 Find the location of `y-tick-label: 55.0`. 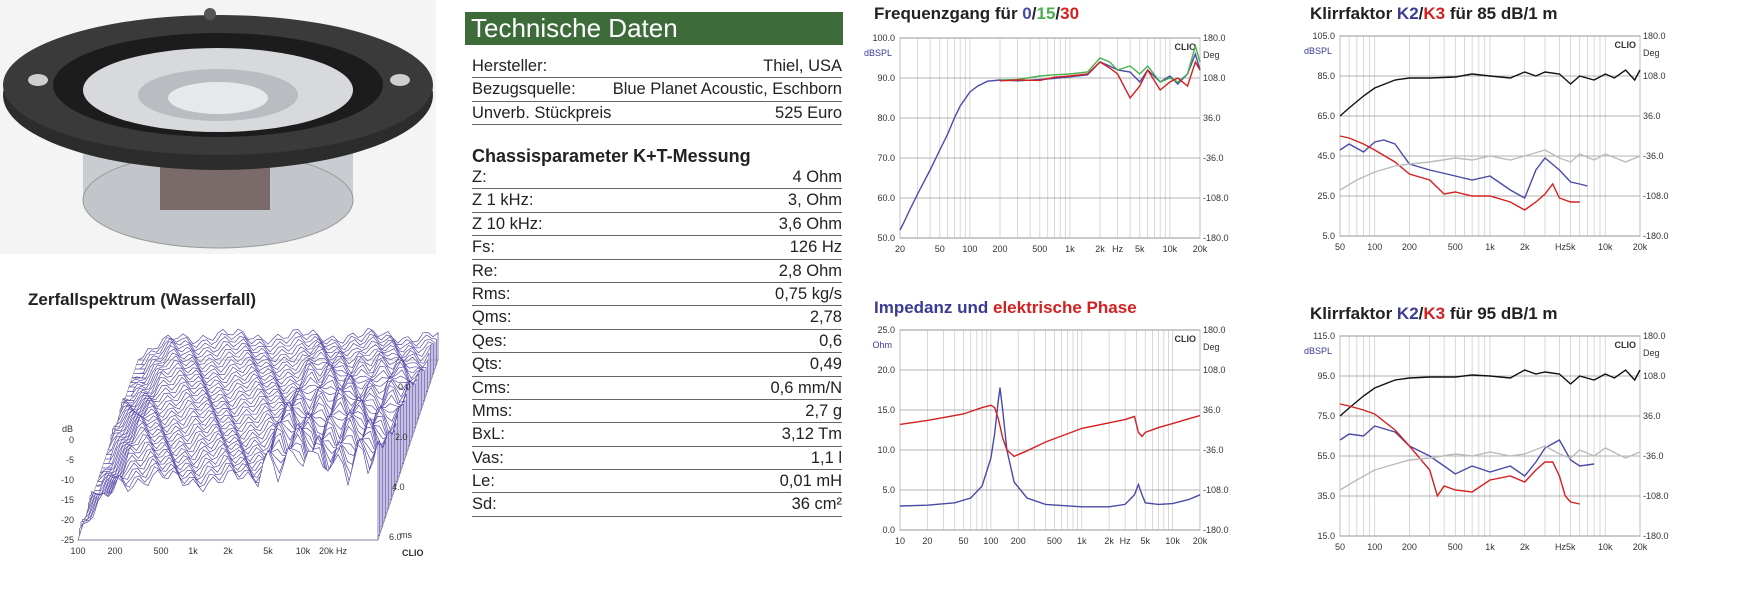

y-tick-label: 55.0 is located at coordinates (1326, 456).